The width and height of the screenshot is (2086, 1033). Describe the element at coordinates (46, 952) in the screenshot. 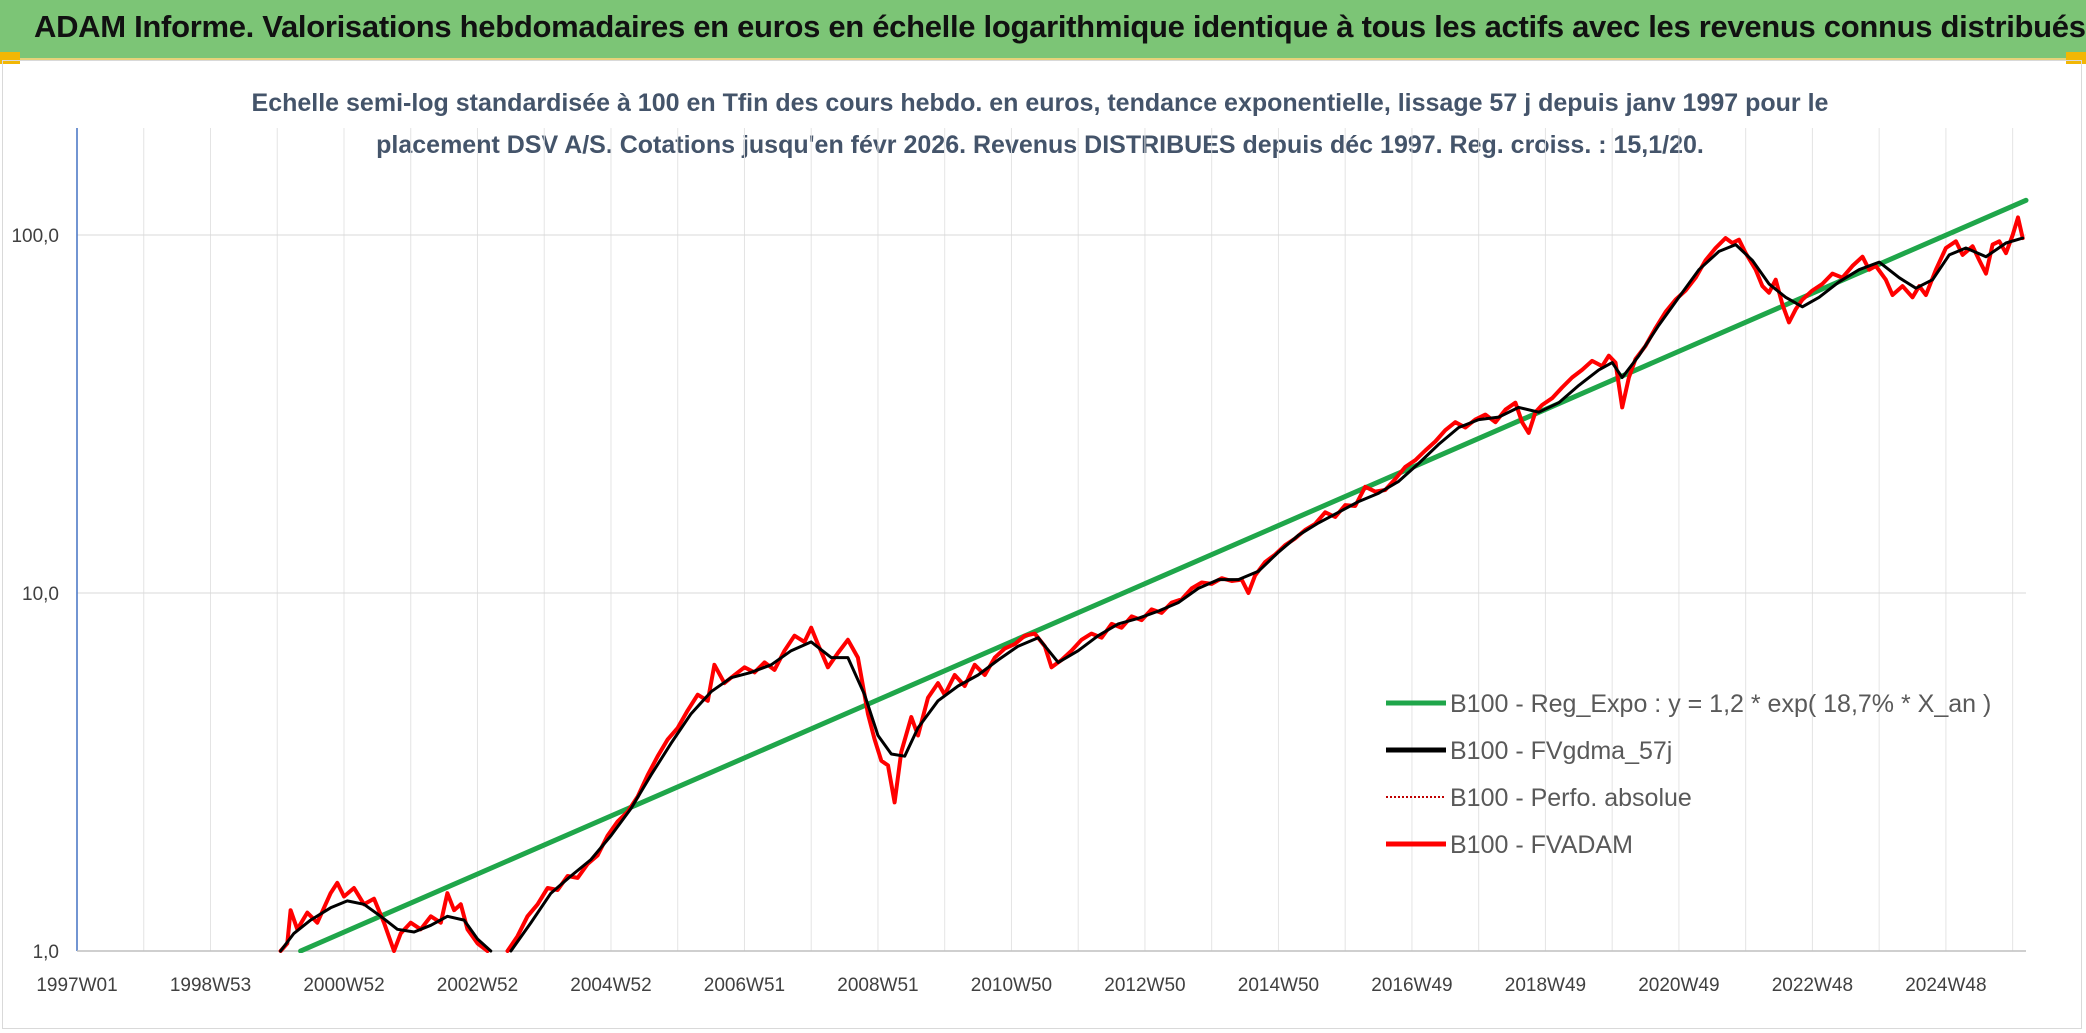

I see `y-tick-label: 1,0` at that location.